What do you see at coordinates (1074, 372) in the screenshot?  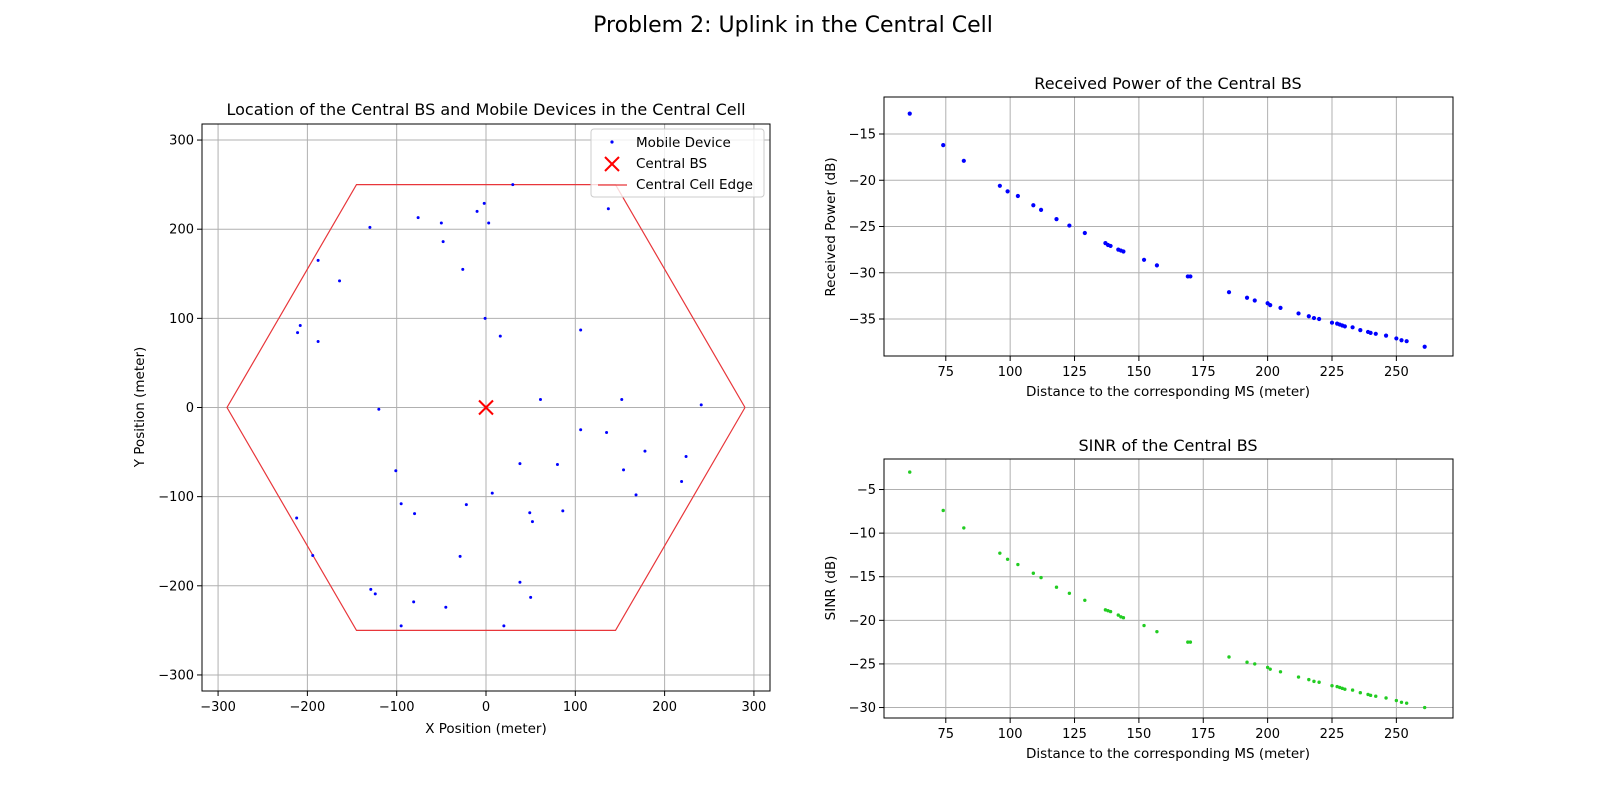 I see `received-x-tick-label: 125` at bounding box center [1074, 372].